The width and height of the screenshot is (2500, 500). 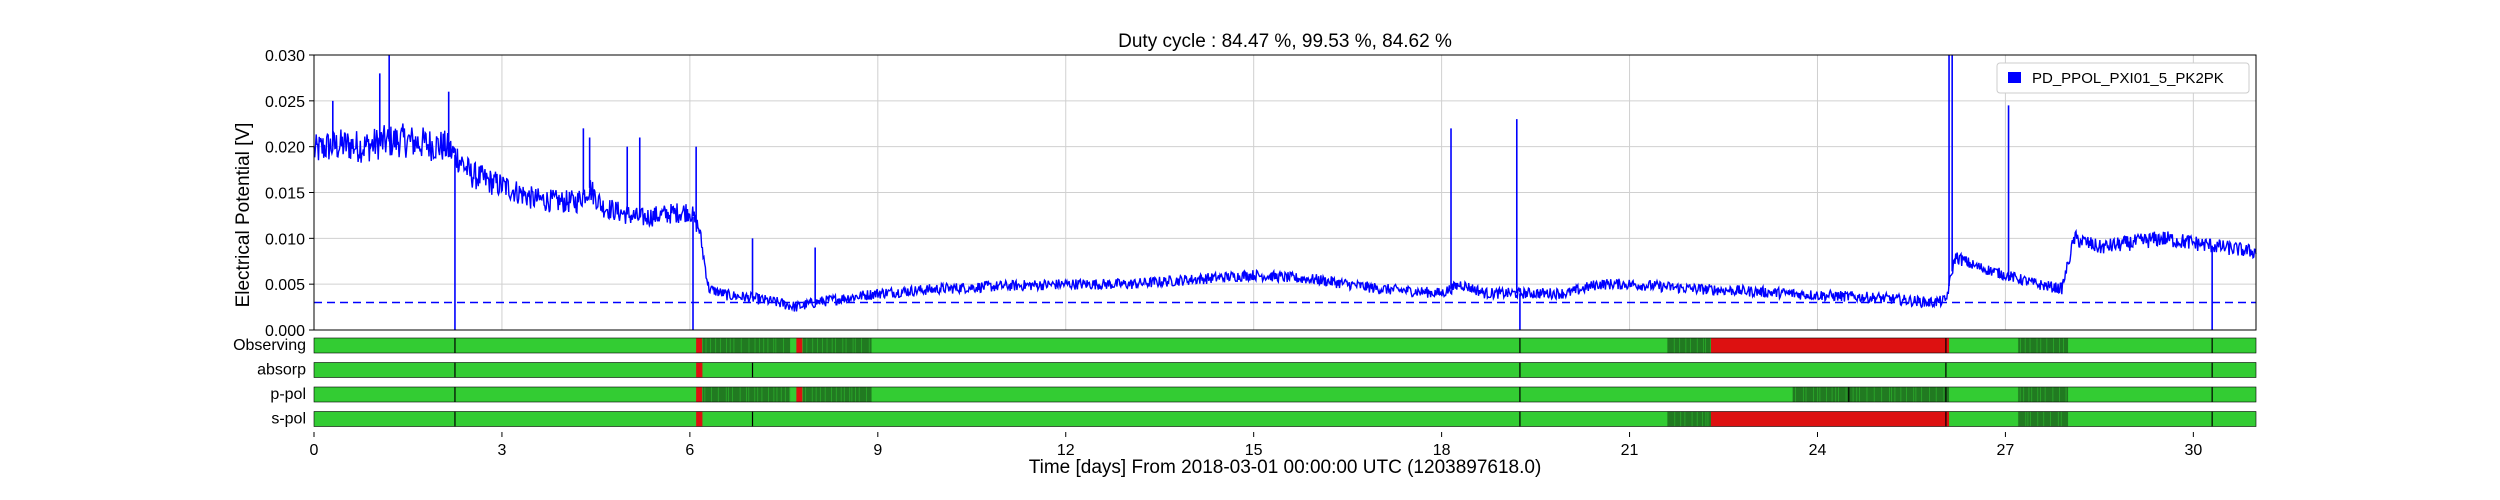 I want to click on track-label: Observing, so click(x=269, y=345).